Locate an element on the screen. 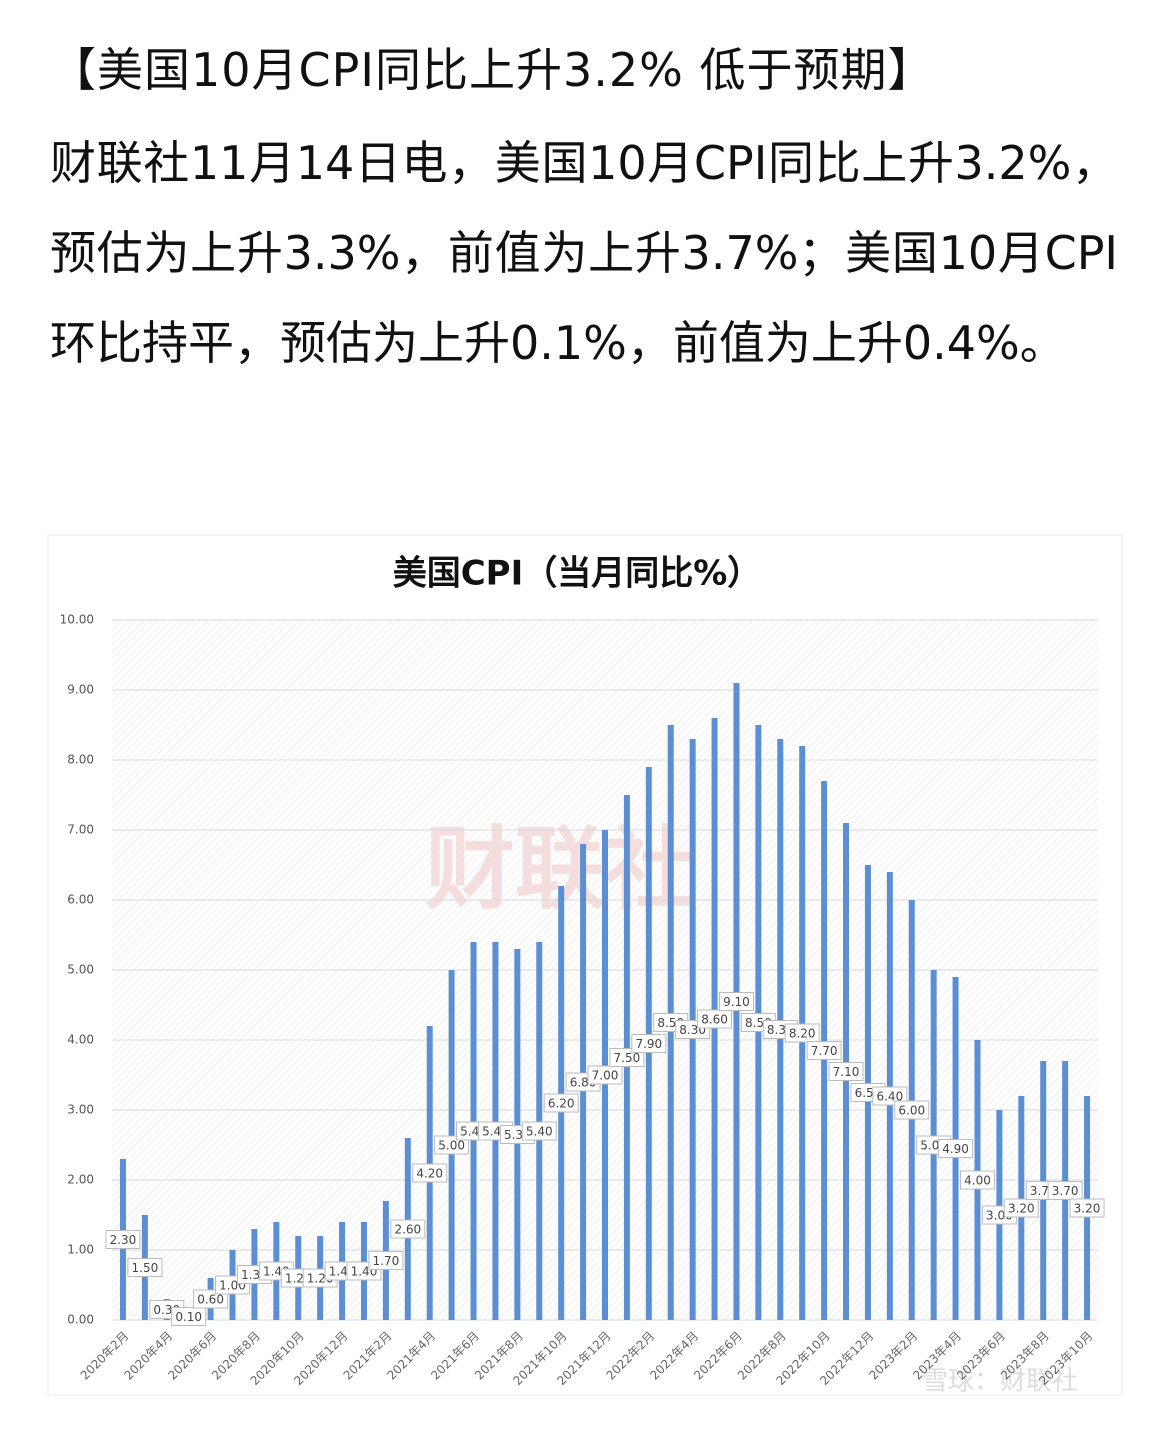 This screenshot has width=1170, height=1441. y-tick-label: 1.00 is located at coordinates (80, 1250).